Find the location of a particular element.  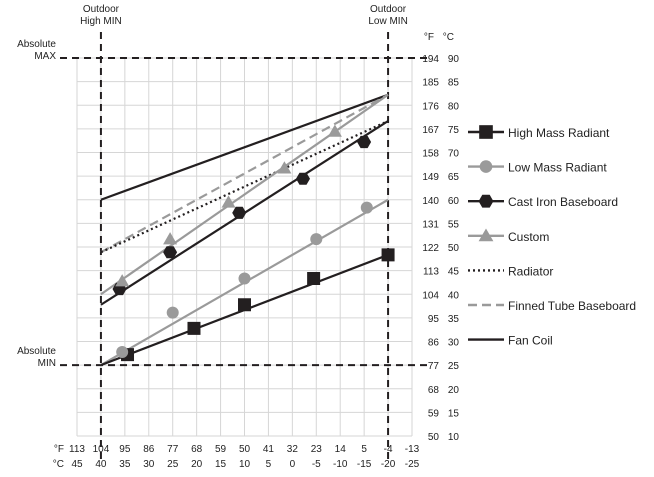

x-tick-label-f: 113 is located at coordinates (77, 449).